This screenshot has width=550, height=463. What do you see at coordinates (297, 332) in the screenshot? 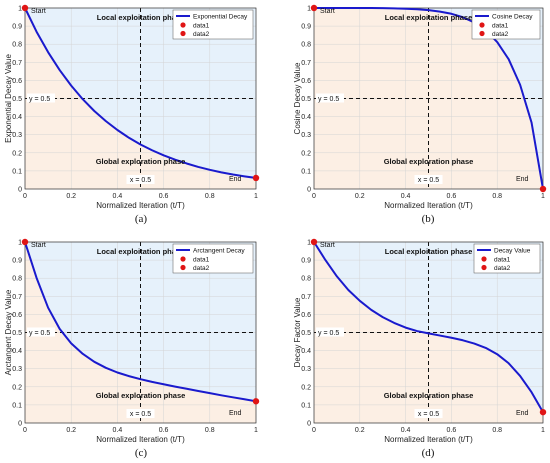
I see `y-axis-label: Decay Factor Value` at bounding box center [297, 332].